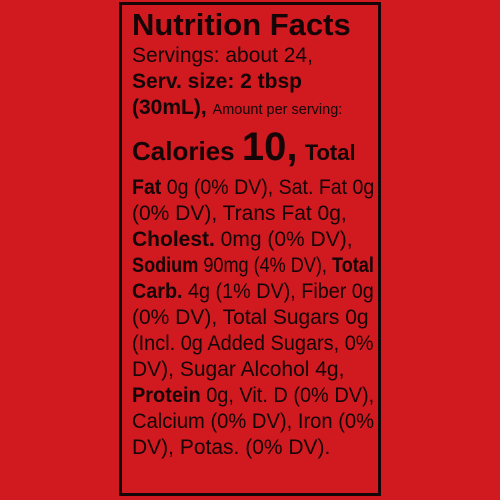 Image resolution: width=500 pixels, height=500 pixels. What do you see at coordinates (241, 24) in the screenshot?
I see `nutrition-facts-title: Nutrition Facts` at bounding box center [241, 24].